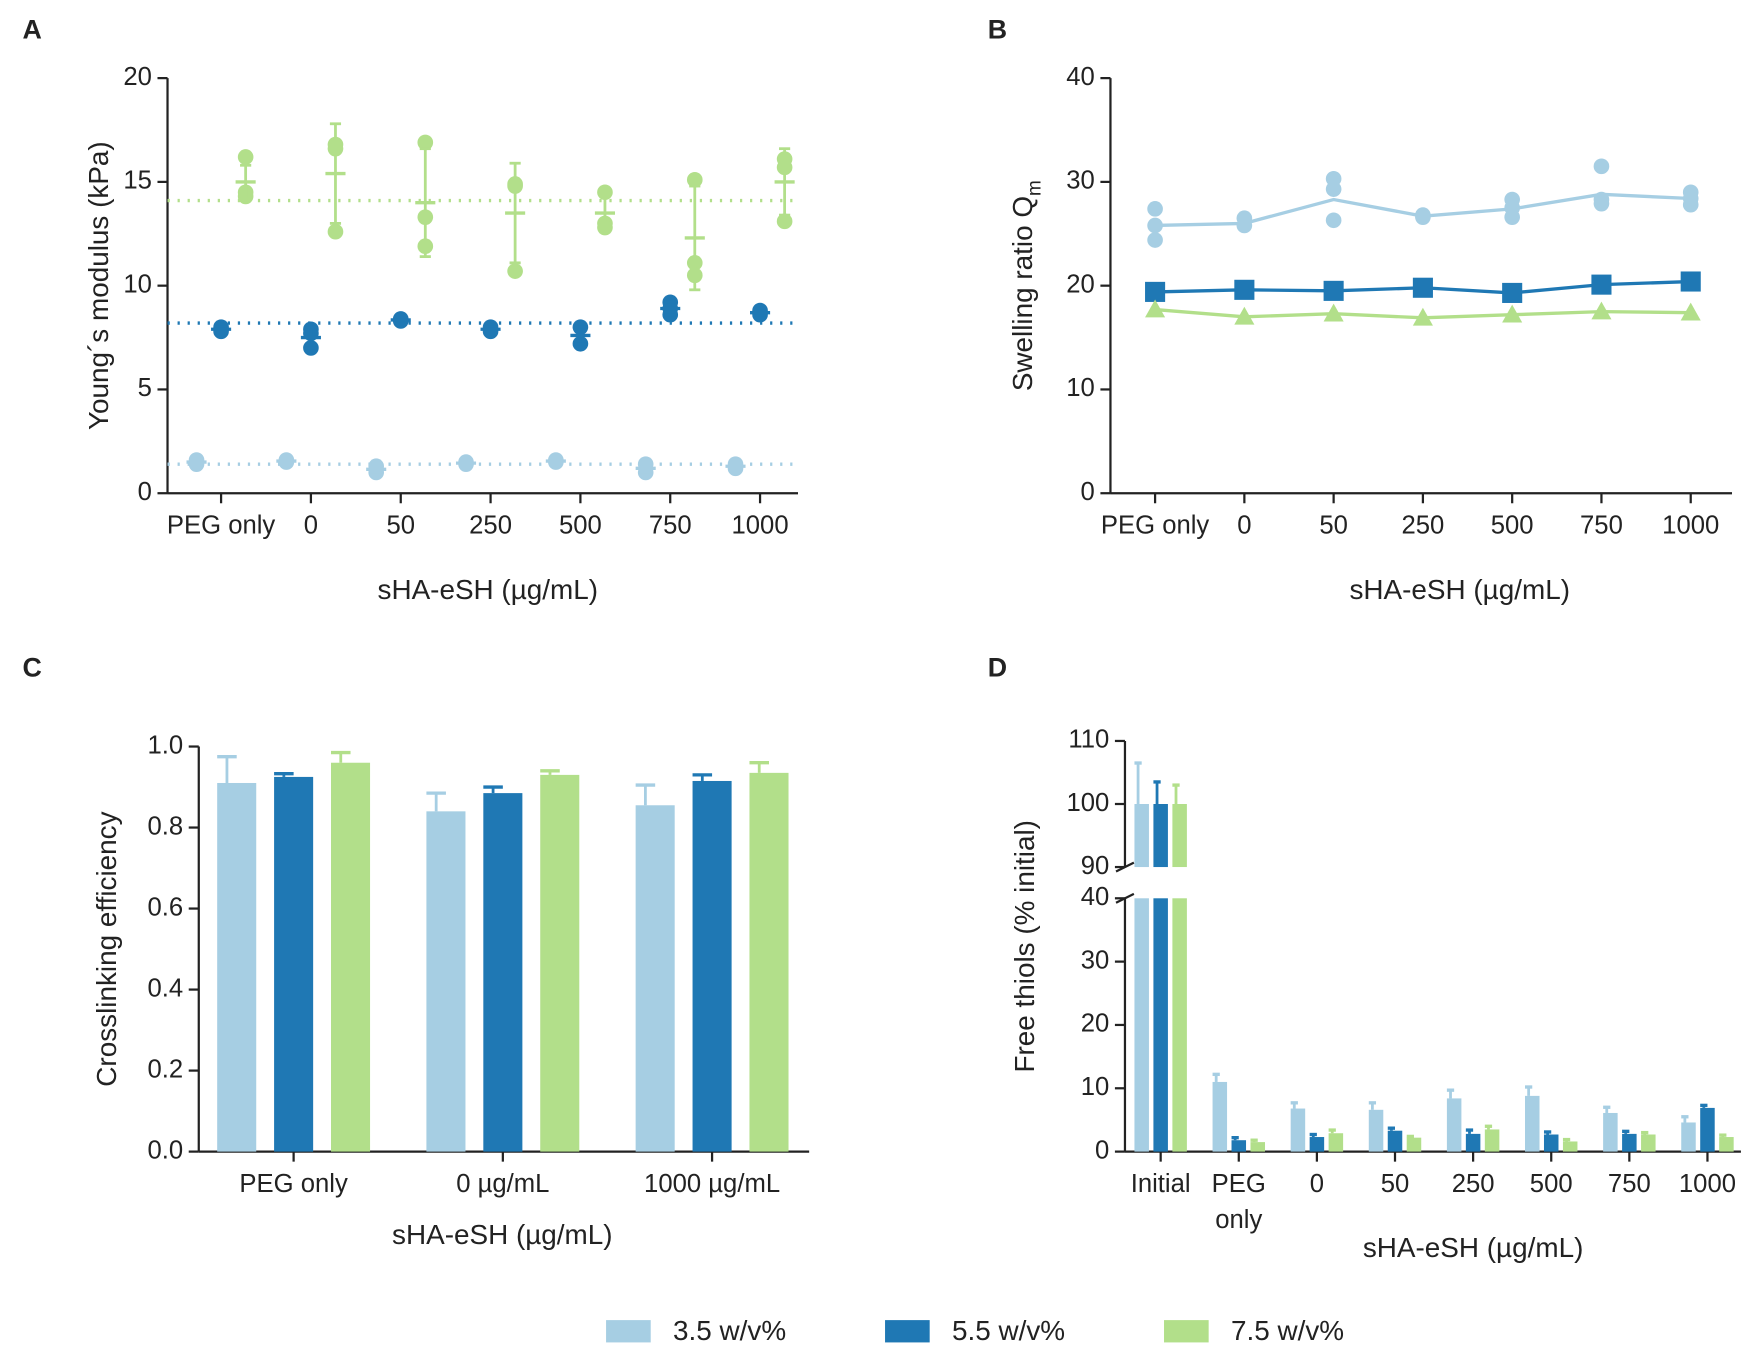  What do you see at coordinates (165, 1069) in the screenshot?
I see `y-tick-label: 0.2` at bounding box center [165, 1069].